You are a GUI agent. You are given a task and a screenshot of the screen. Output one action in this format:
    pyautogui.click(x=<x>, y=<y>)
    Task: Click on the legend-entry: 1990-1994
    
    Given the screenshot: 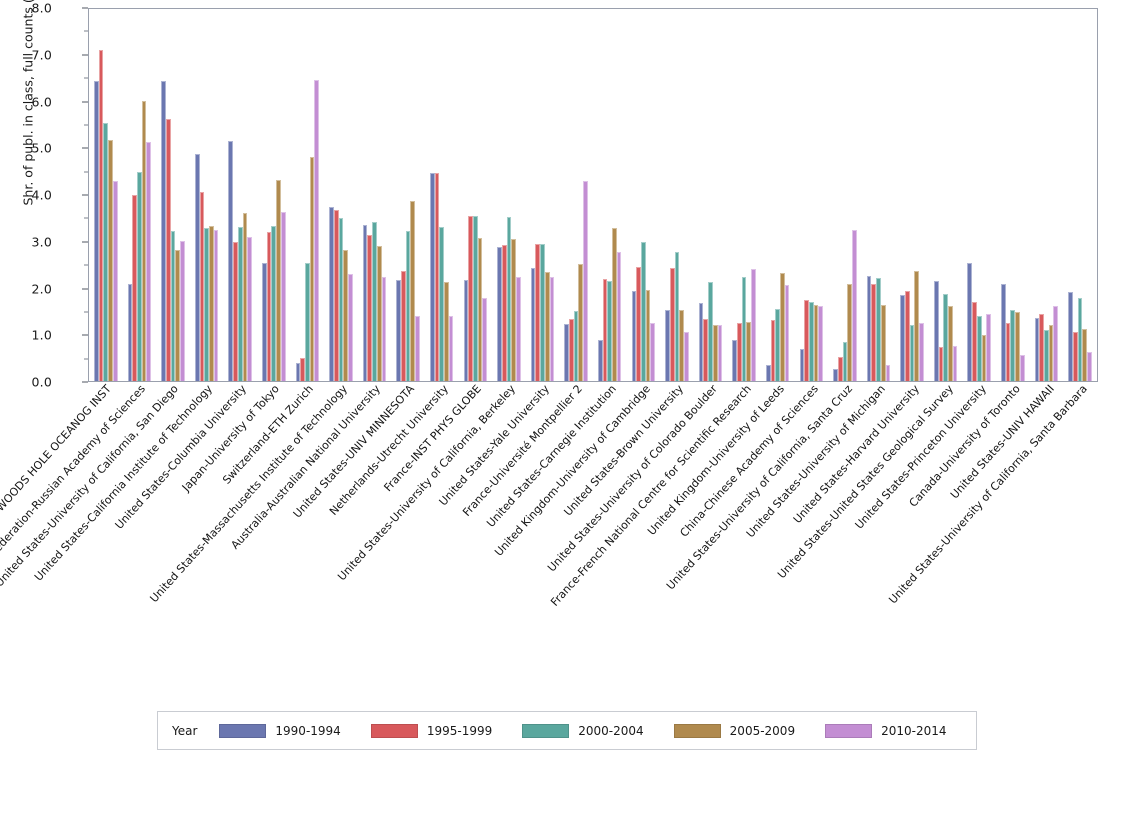 What is the action you would take?
    pyautogui.click(x=280, y=730)
    